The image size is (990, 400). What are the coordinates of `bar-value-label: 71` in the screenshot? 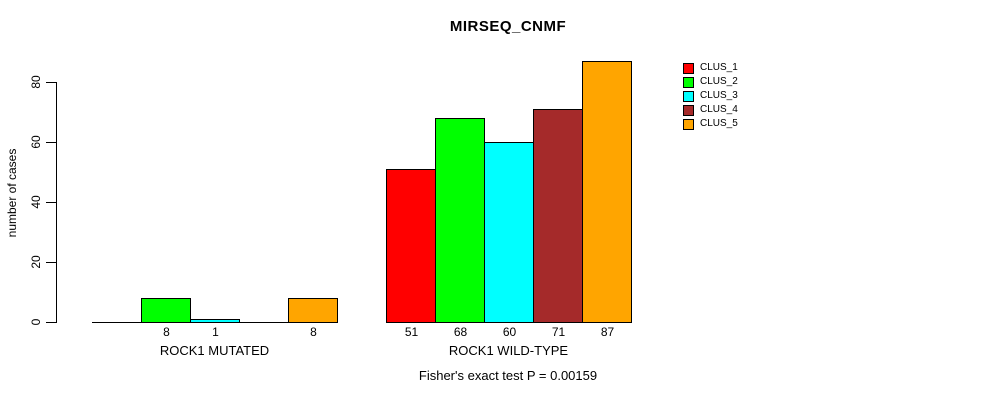 It's located at (558, 332).